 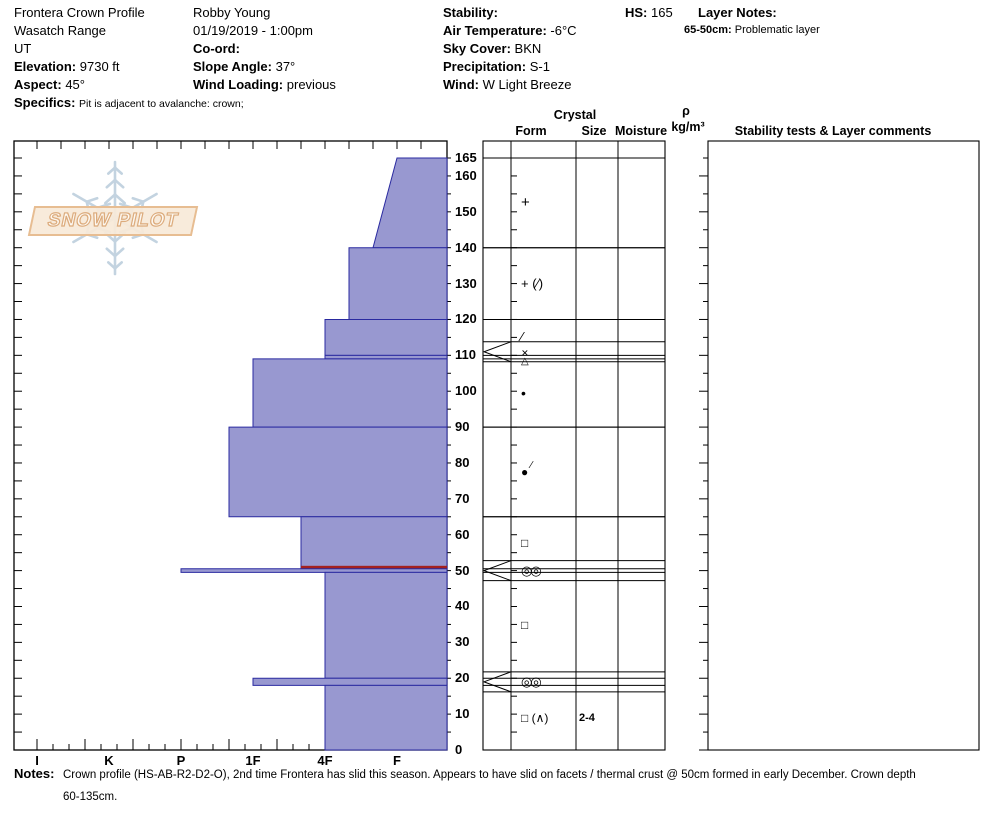 What do you see at coordinates (90, 797) in the screenshot?
I see `notes-line2: 60-135cm.` at bounding box center [90, 797].